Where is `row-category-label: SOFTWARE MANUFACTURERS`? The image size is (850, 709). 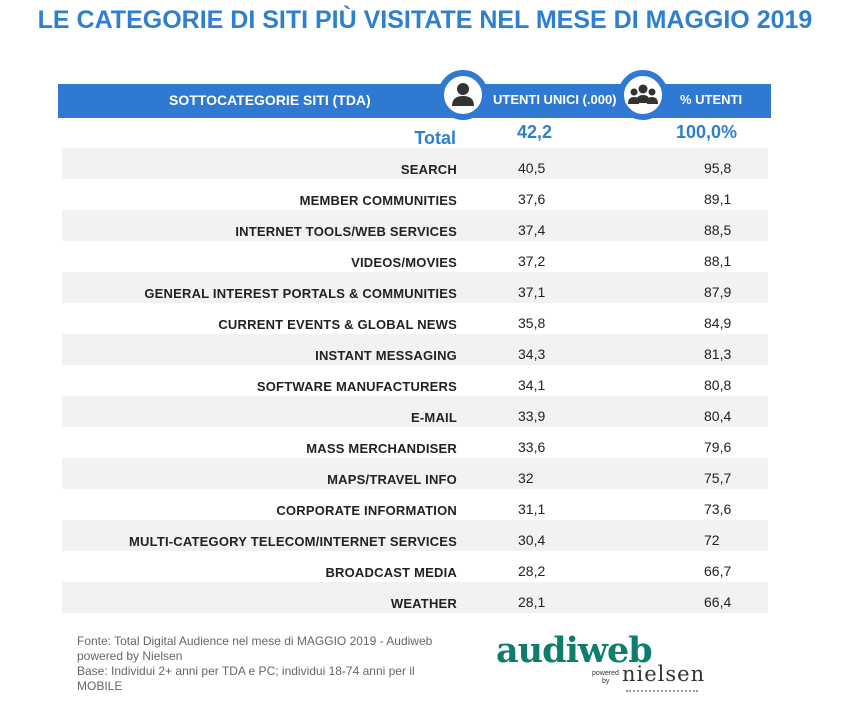
row-category-label: SOFTWARE MANUFACTURERS is located at coordinates (356, 386).